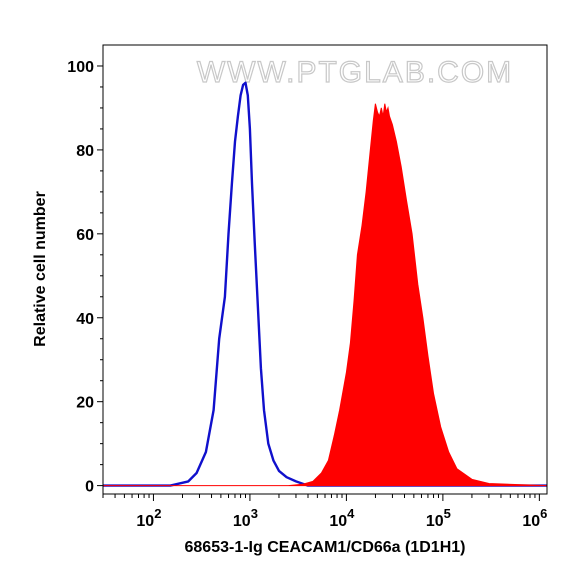  Describe the element at coordinates (438, 518) in the screenshot. I see `x-tick-label: 10⁵` at that location.